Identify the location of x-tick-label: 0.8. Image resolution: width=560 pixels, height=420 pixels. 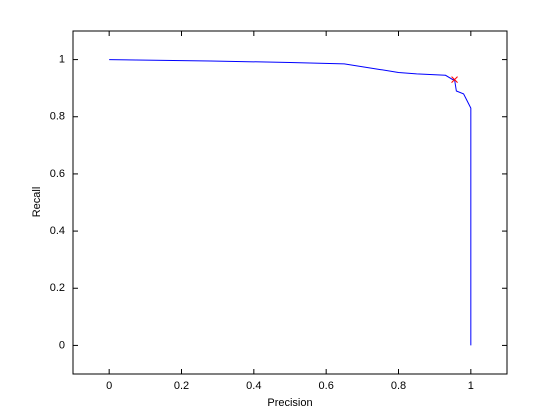
(398, 386).